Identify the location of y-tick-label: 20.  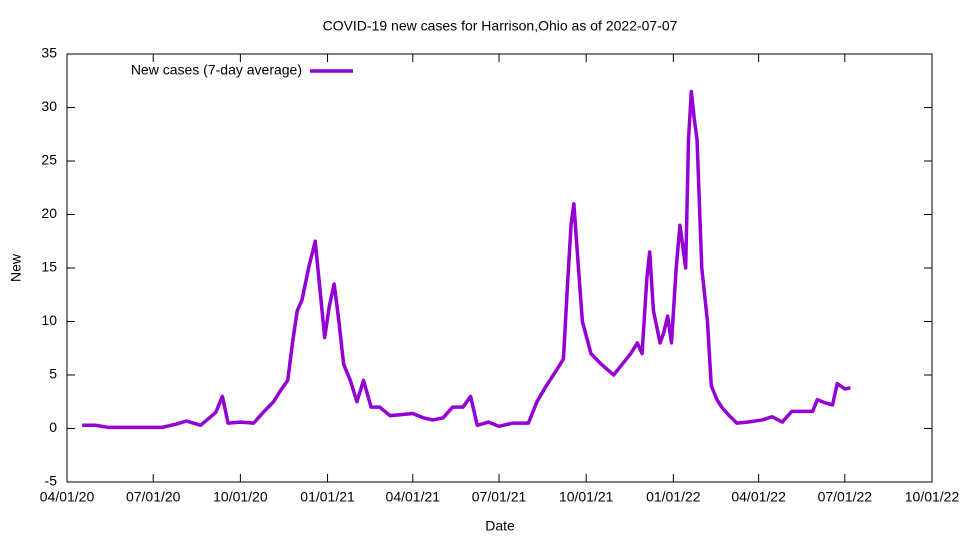
(49, 213).